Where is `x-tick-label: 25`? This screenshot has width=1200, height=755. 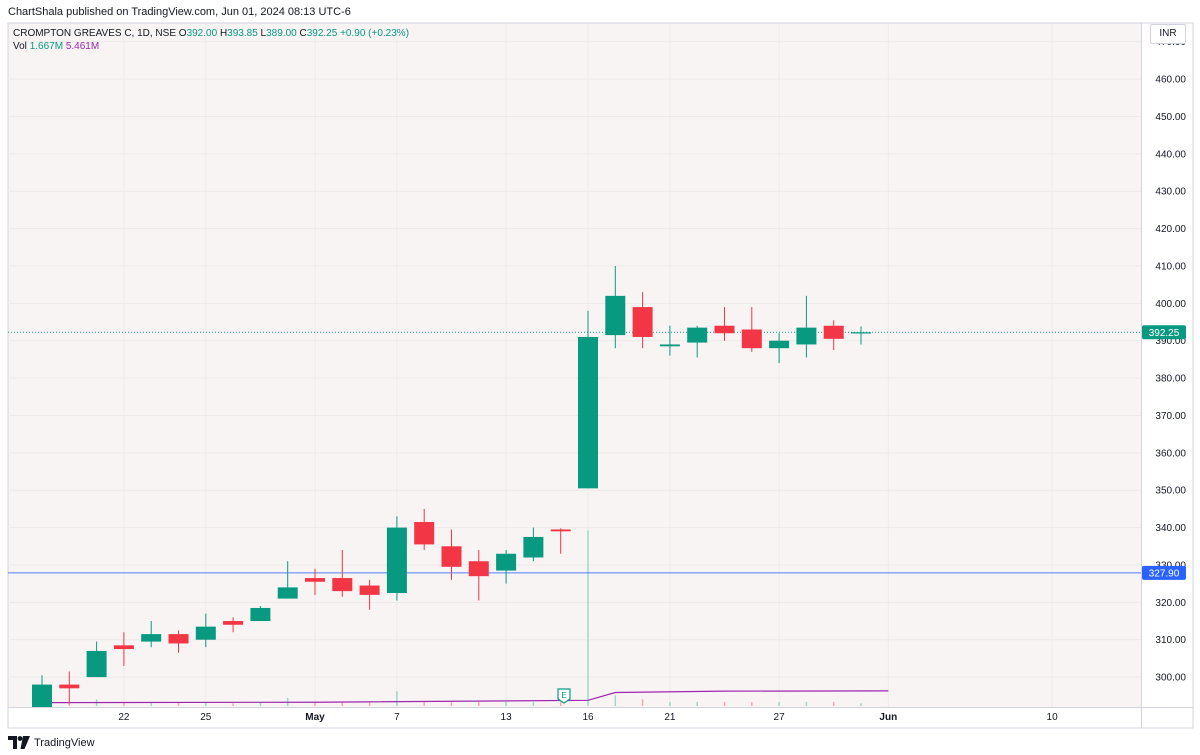
x-tick-label: 25 is located at coordinates (206, 717).